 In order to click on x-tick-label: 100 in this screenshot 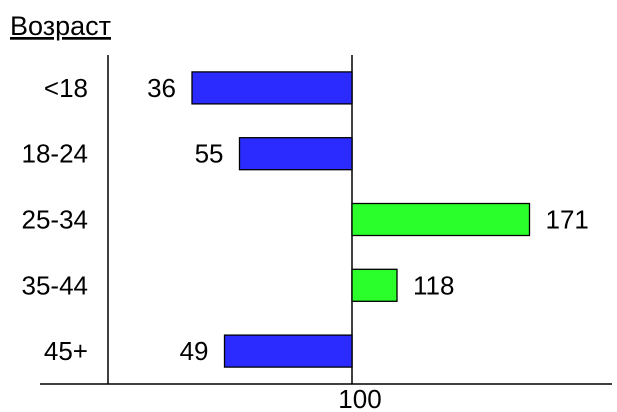, I will do `click(359, 398)`.